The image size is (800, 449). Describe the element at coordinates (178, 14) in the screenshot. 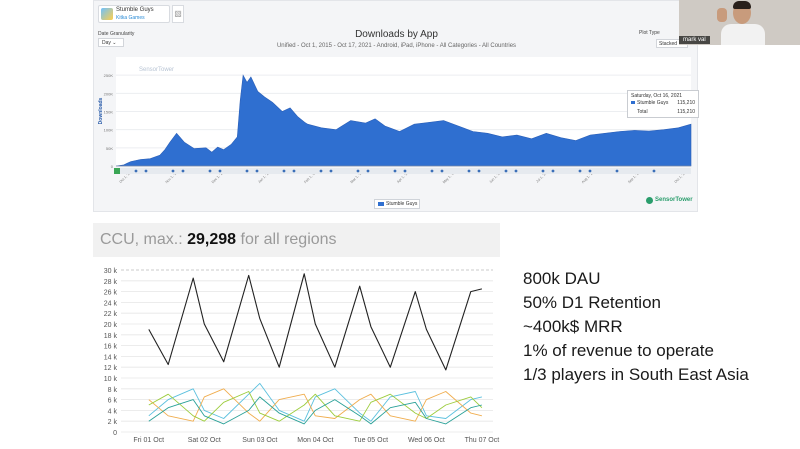

I see `image-icon: ▧` at that location.